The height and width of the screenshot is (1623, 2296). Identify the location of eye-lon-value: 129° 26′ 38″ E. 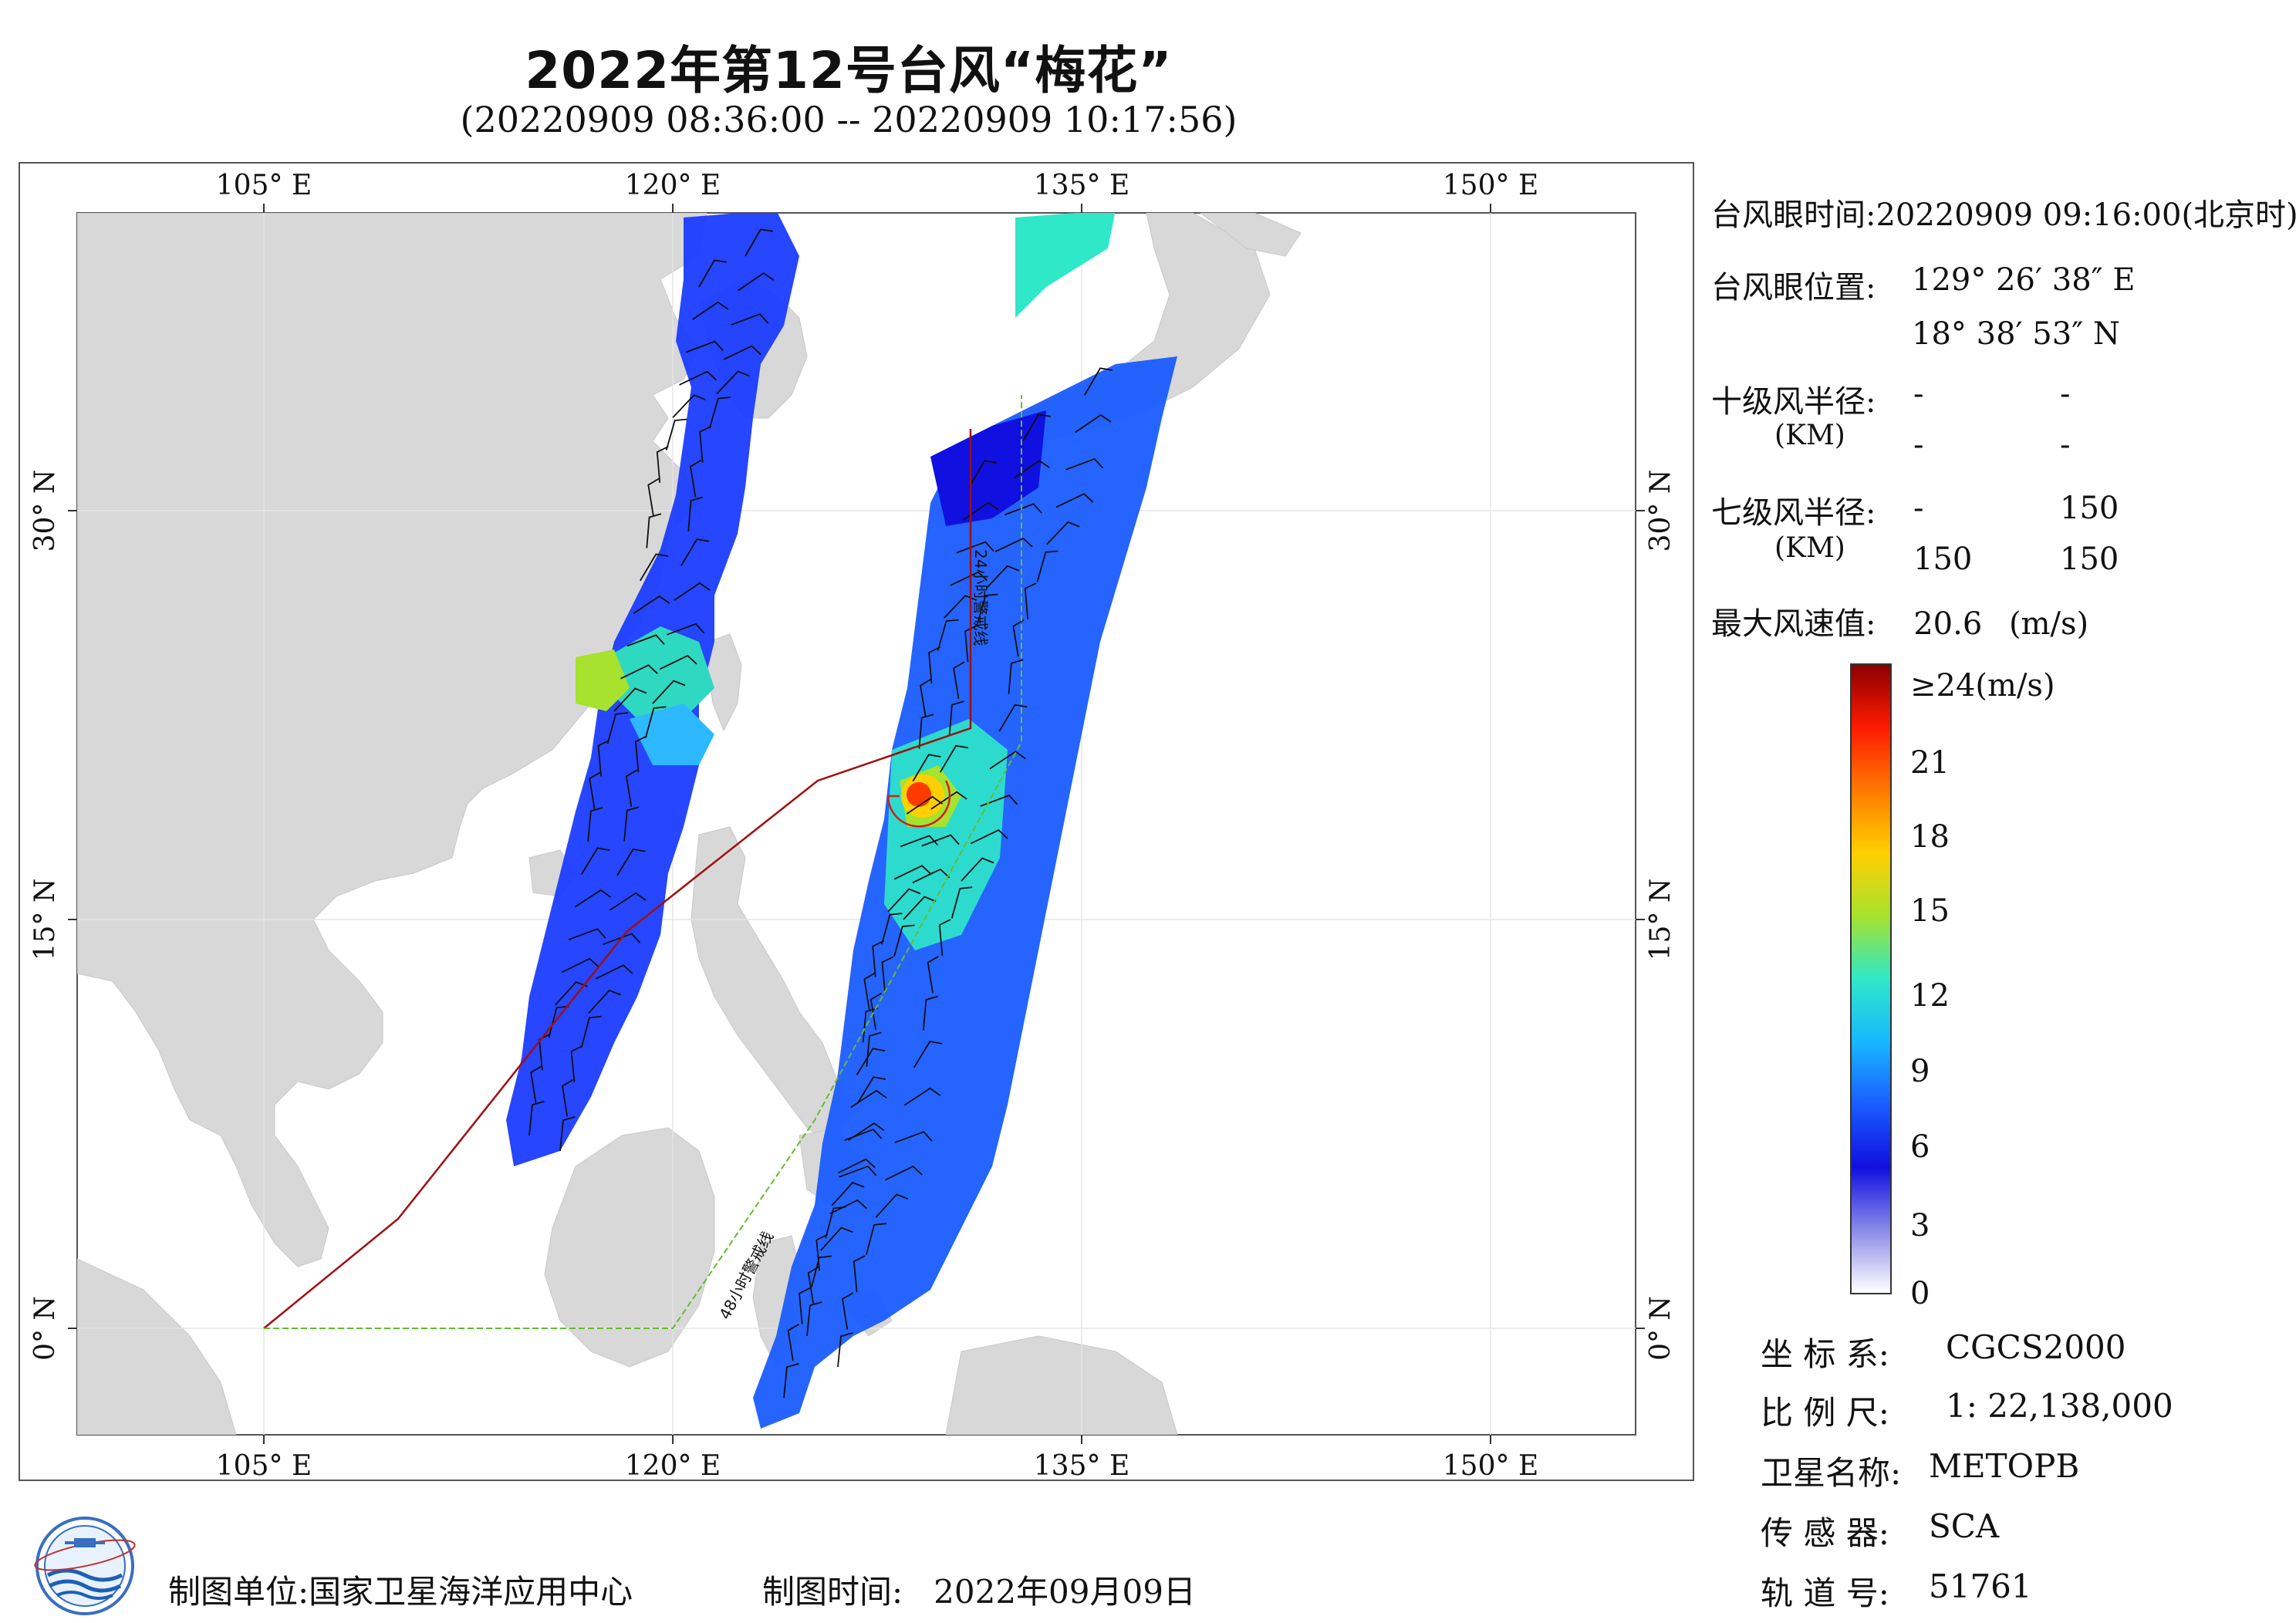
(2024, 280).